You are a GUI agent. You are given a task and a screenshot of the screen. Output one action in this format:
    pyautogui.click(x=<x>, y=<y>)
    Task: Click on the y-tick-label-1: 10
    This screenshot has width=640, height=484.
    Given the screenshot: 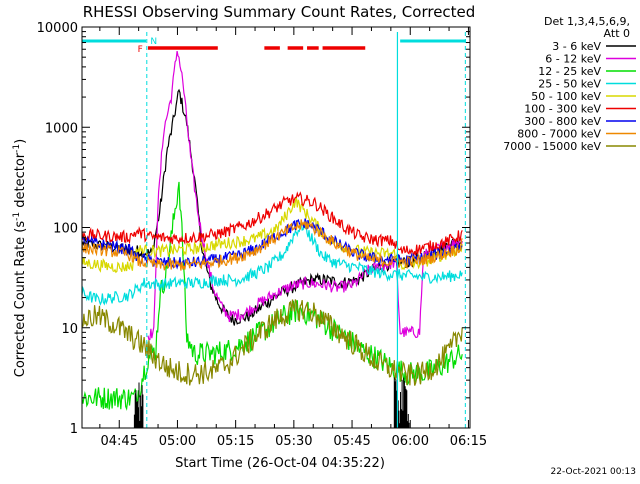 What is the action you would take?
    pyautogui.click(x=69, y=329)
    